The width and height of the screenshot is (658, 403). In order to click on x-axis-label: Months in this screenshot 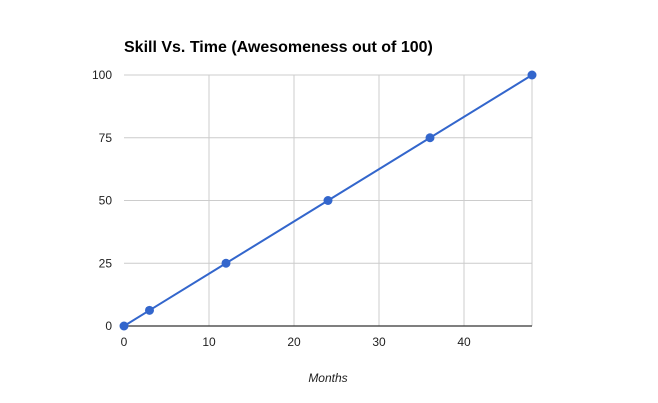, I will do `click(327, 378)`.